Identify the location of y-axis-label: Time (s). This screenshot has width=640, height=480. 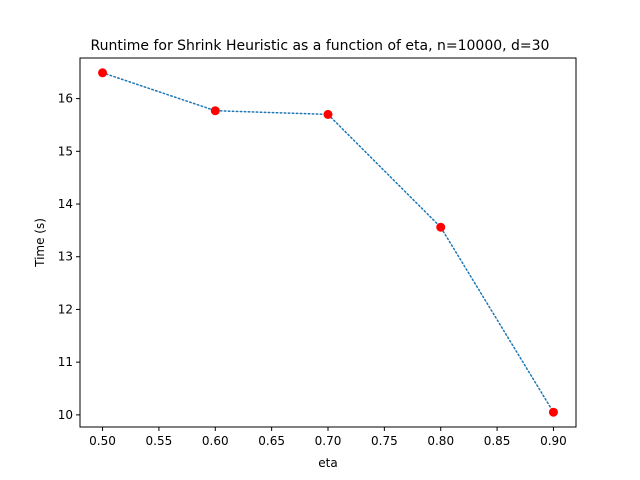
(40, 243).